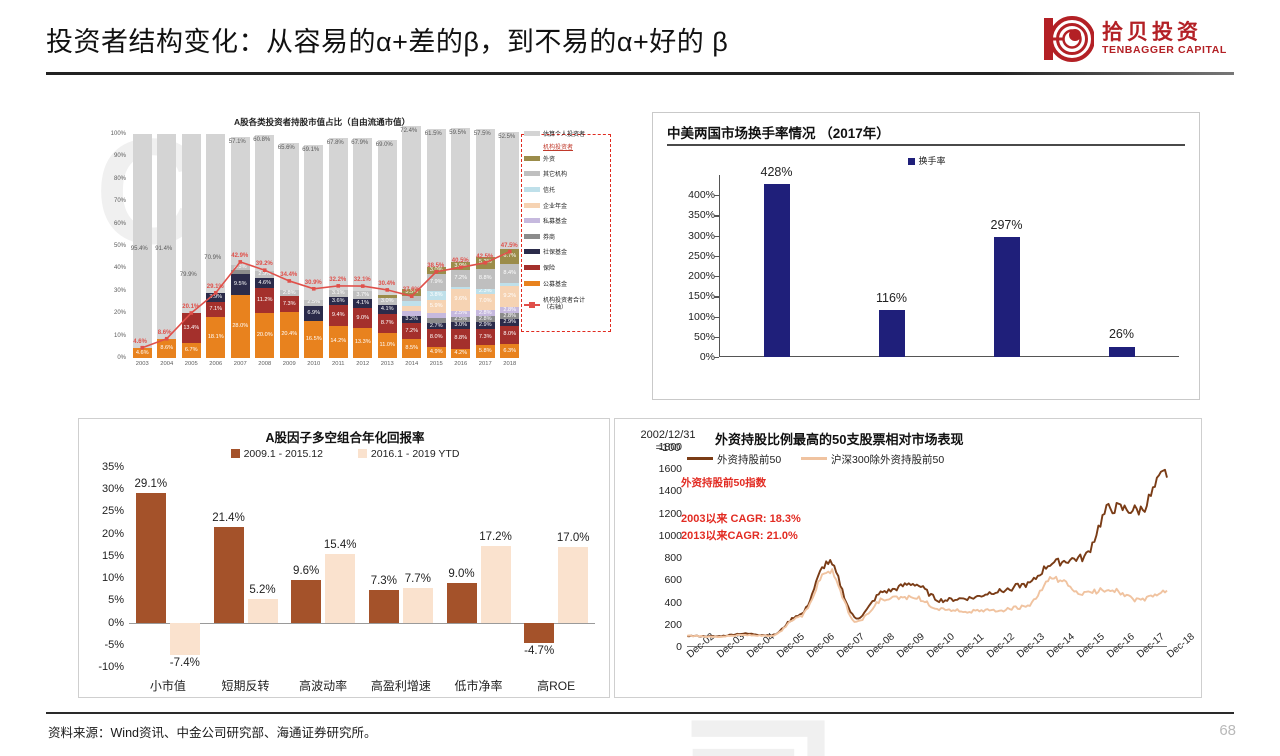 The image size is (1280, 756). I want to click on investor-x-tick: 2007, so click(240, 364).